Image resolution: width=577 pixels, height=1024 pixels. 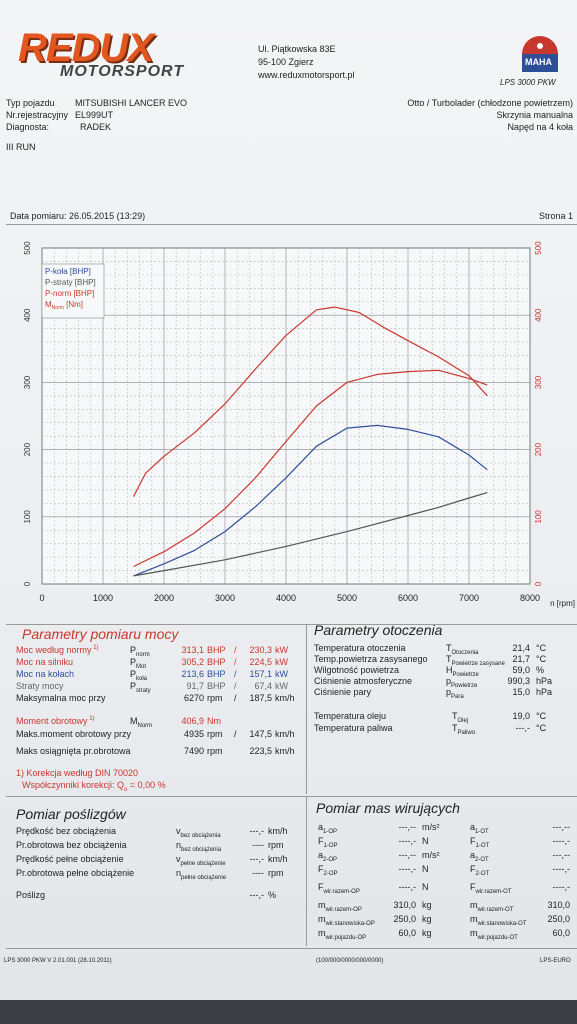 What do you see at coordinates (493, 891) in the screenshot?
I see `mass-right-symbol-sub: wir.razem-OT` at bounding box center [493, 891].